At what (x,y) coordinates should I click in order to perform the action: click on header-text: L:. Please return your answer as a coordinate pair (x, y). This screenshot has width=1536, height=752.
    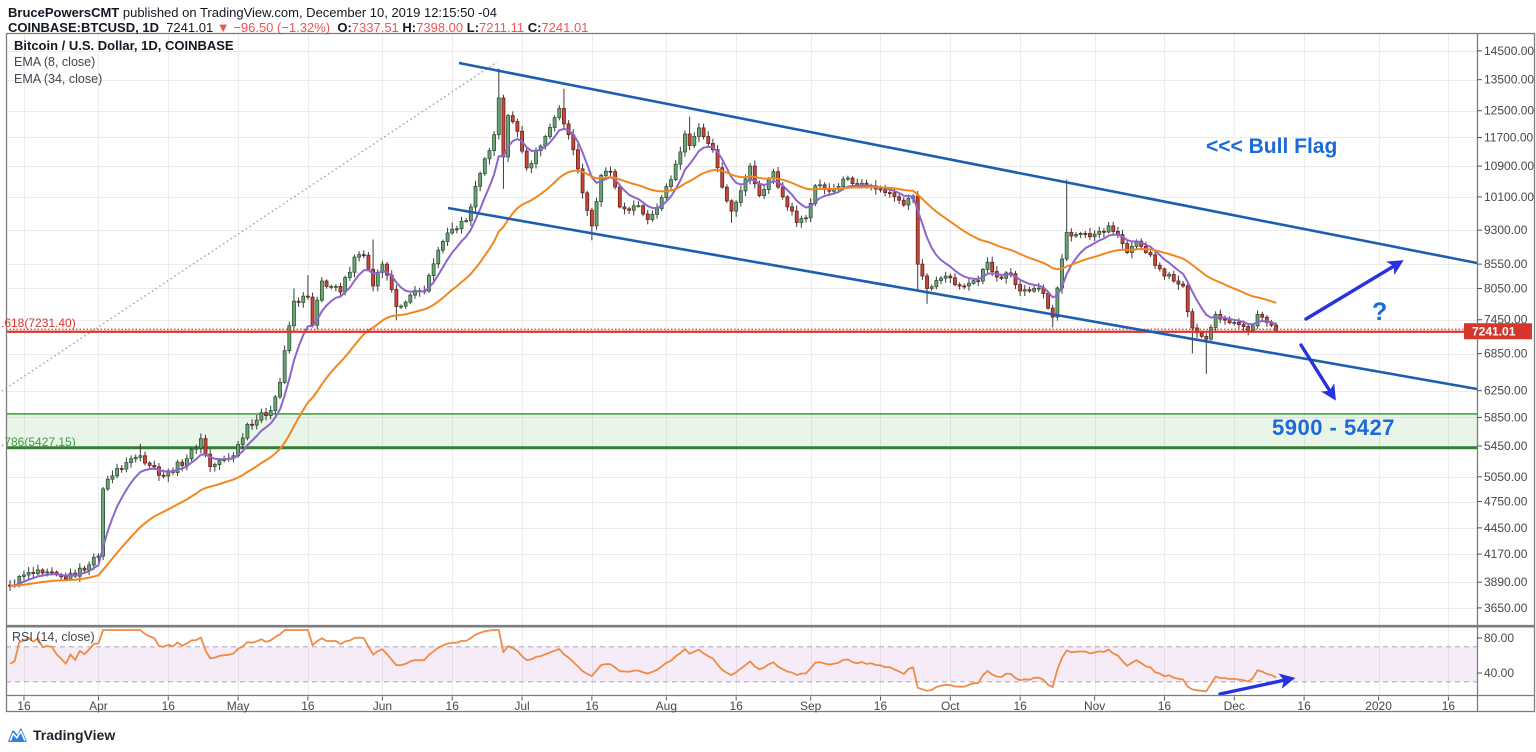
    Looking at the image, I should click on (471, 27).